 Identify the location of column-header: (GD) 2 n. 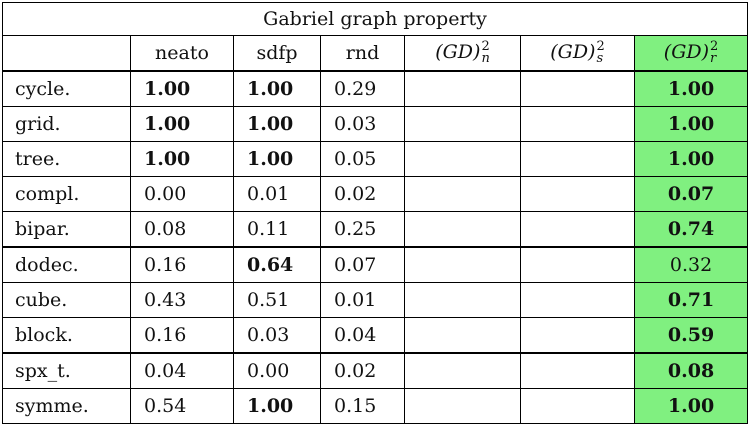
(462, 53).